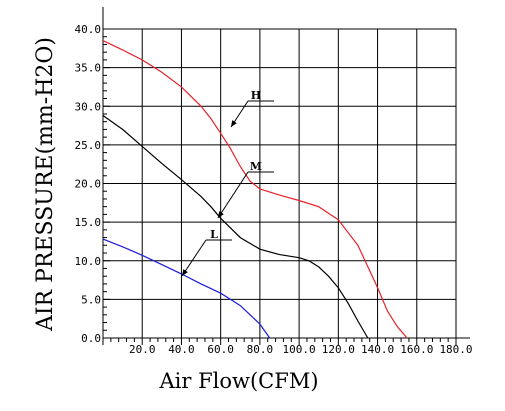 The width and height of the screenshot is (505, 411). What do you see at coordinates (220, 349) in the screenshot?
I see `x-tick-label: 60.0` at bounding box center [220, 349].